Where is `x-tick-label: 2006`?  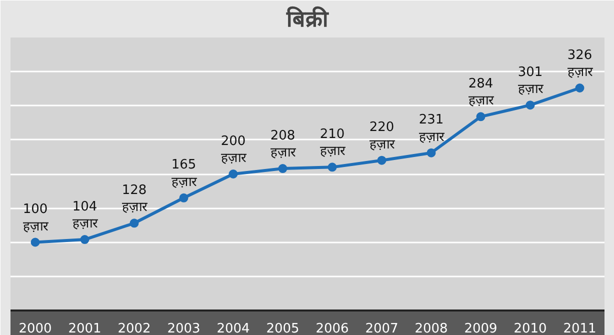 x-tick-label: 2006 is located at coordinates (332, 328).